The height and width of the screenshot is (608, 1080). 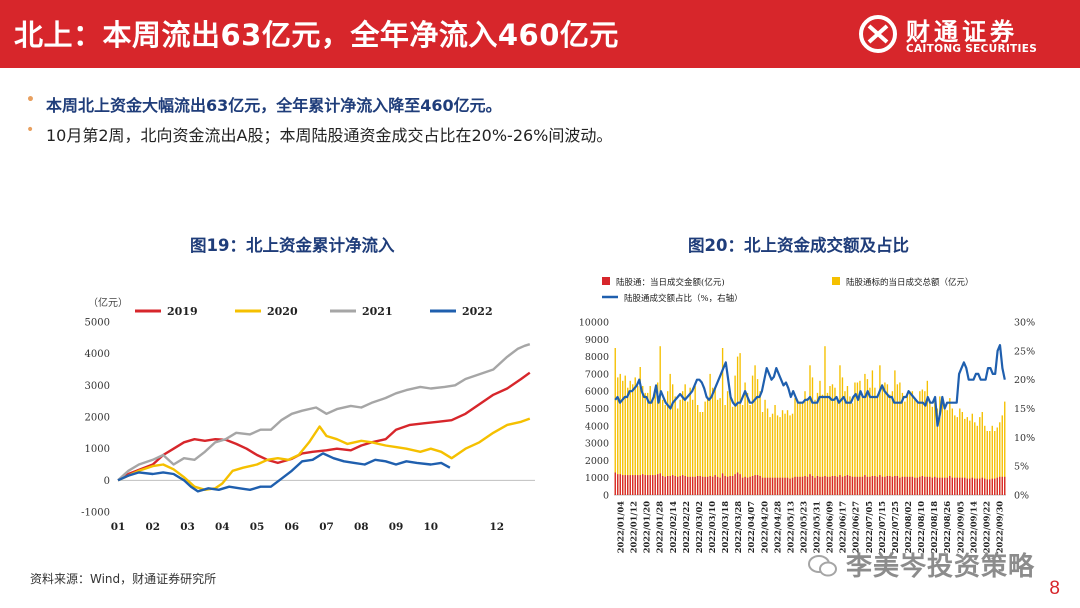 What do you see at coordinates (686, 527) in the screenshot?
I see `x-tick-label: 2022/02/22` at bounding box center [686, 527].